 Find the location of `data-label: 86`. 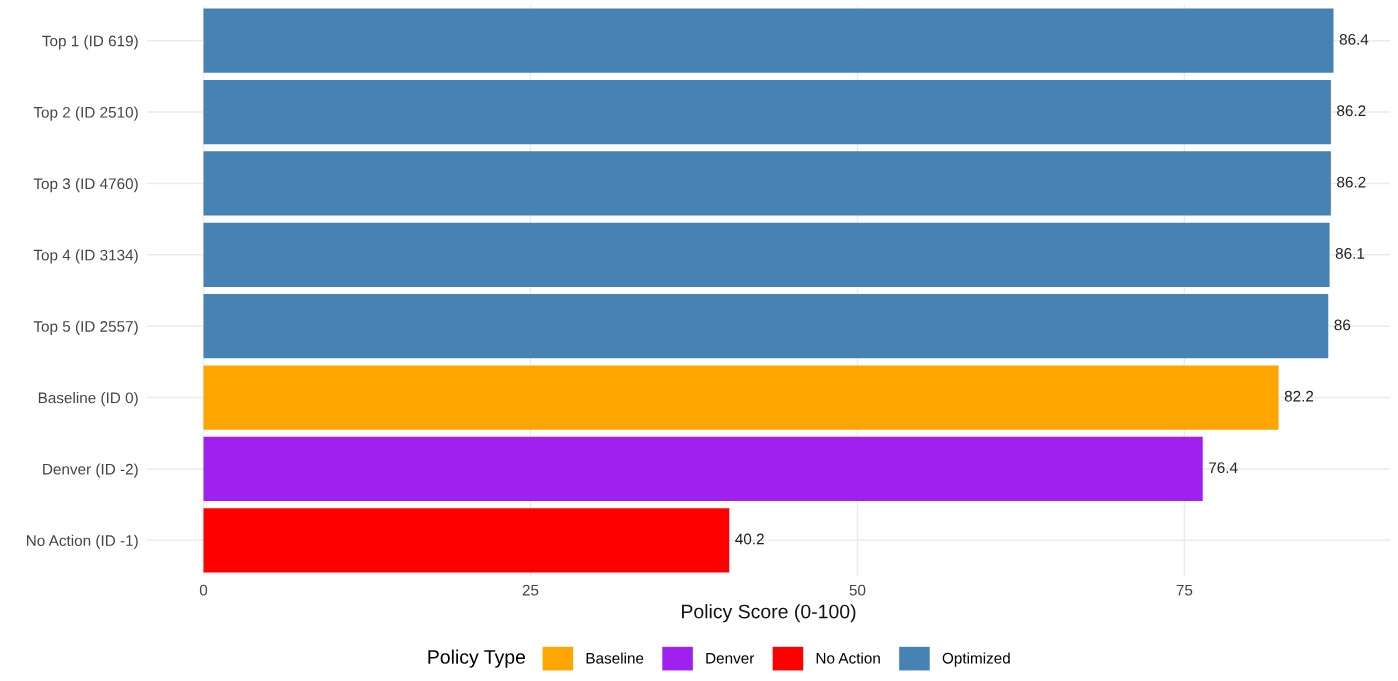

data-label: 86 is located at coordinates (1342, 325).